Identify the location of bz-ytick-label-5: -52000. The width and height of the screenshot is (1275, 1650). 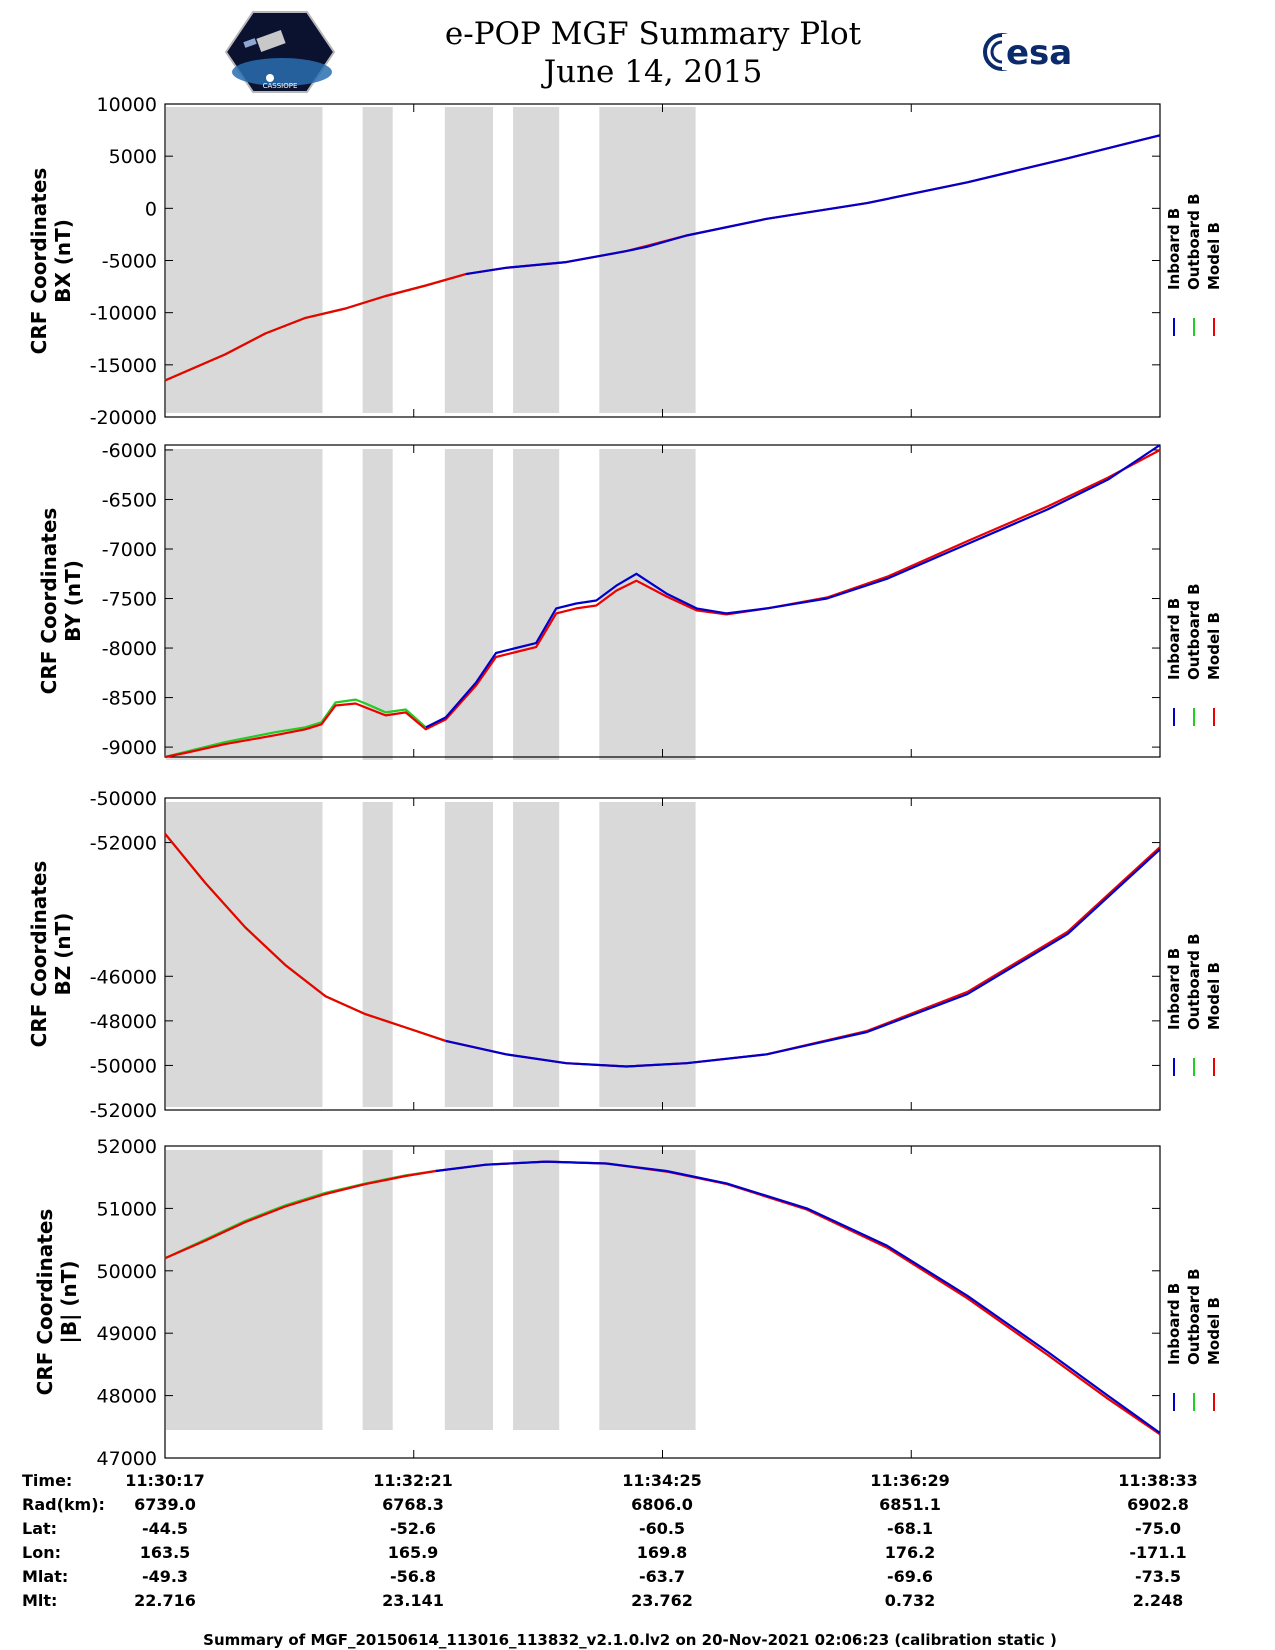
(123, 1111).